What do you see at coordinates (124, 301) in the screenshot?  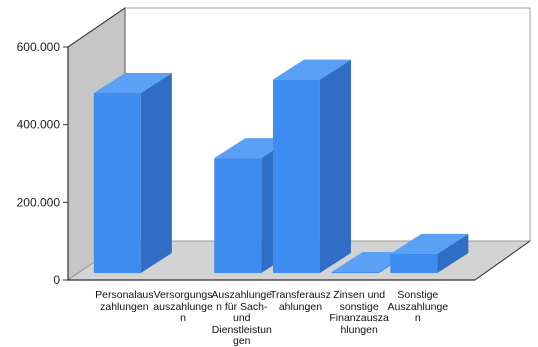 I see `x-tick-label: Personalauszahlungen` at bounding box center [124, 301].